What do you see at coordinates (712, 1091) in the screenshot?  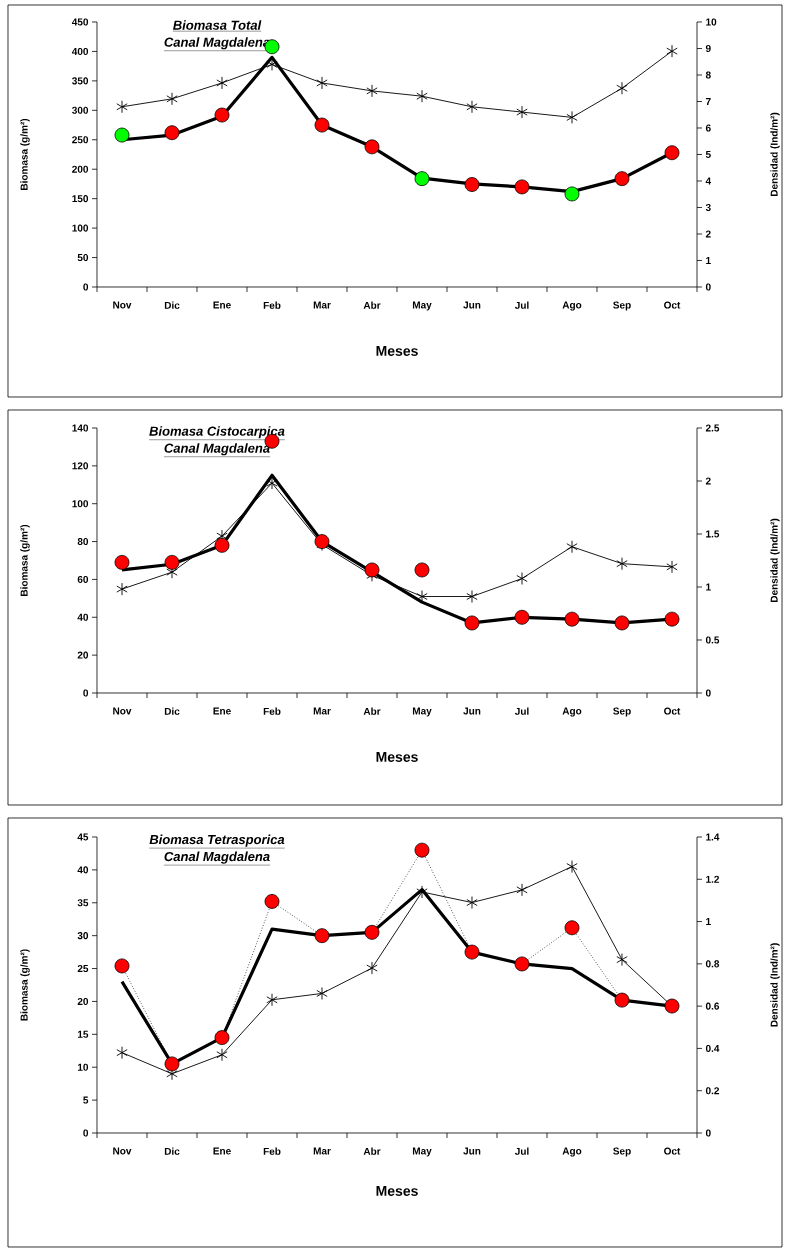 I see `y2-tick-label: 0.2` at bounding box center [712, 1091].